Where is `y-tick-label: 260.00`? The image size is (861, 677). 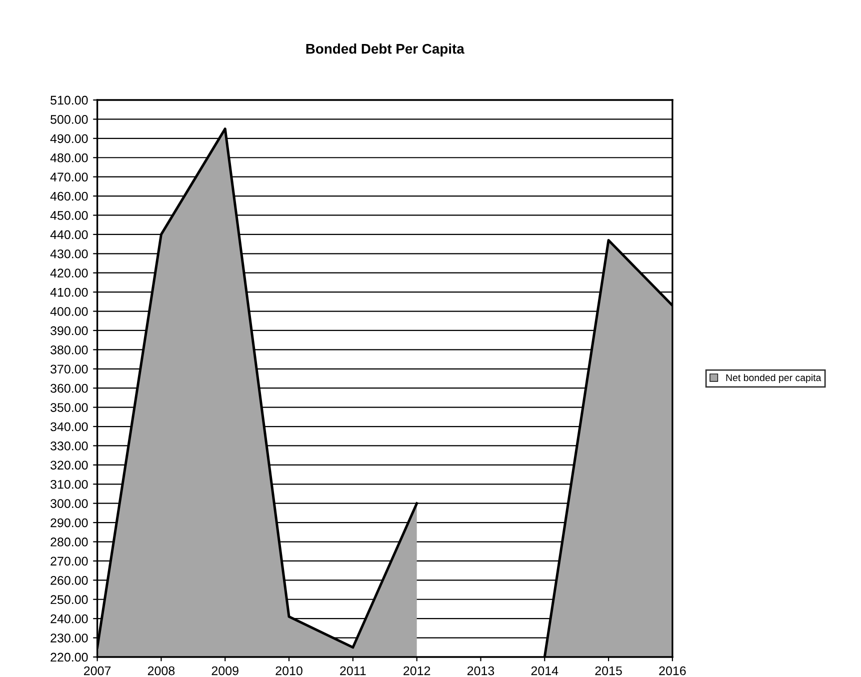 y-tick-label: 260.00 is located at coordinates (69, 580).